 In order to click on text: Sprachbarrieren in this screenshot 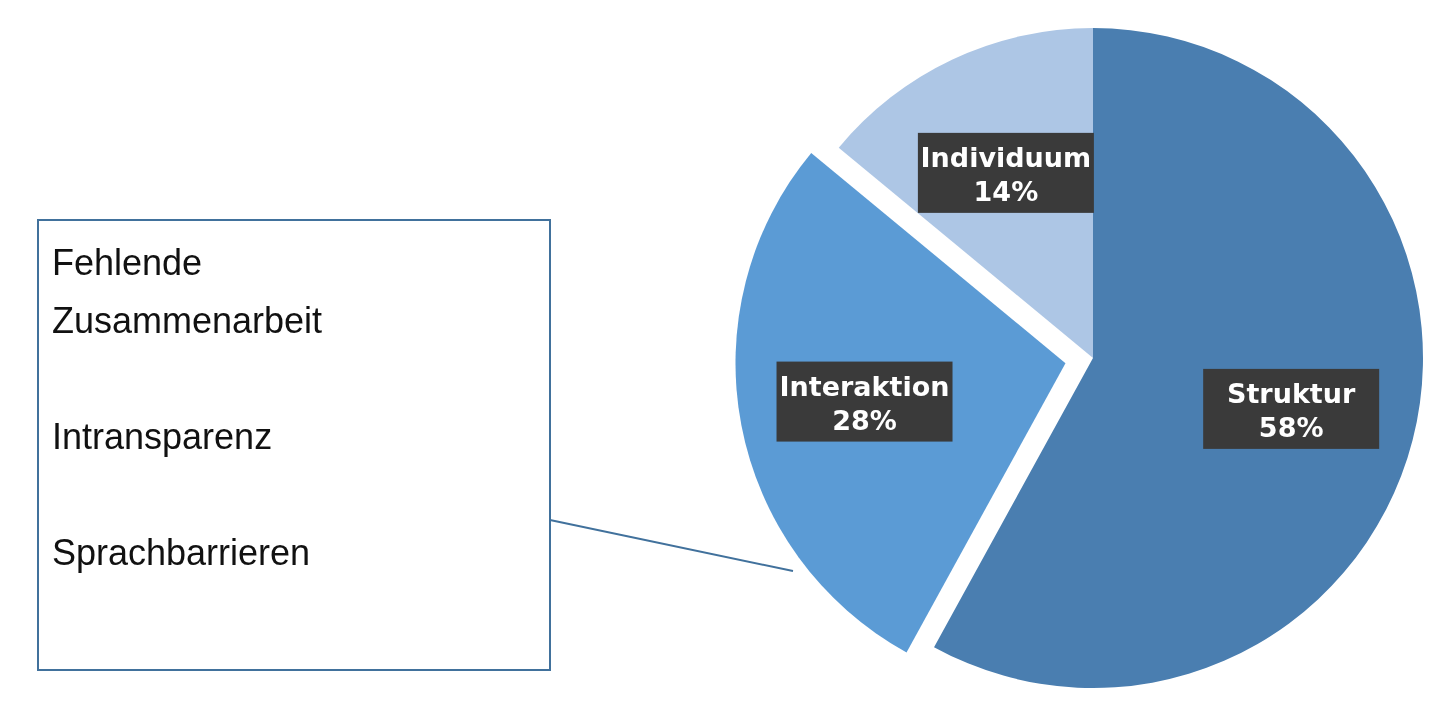, I will do `click(181, 552)`.